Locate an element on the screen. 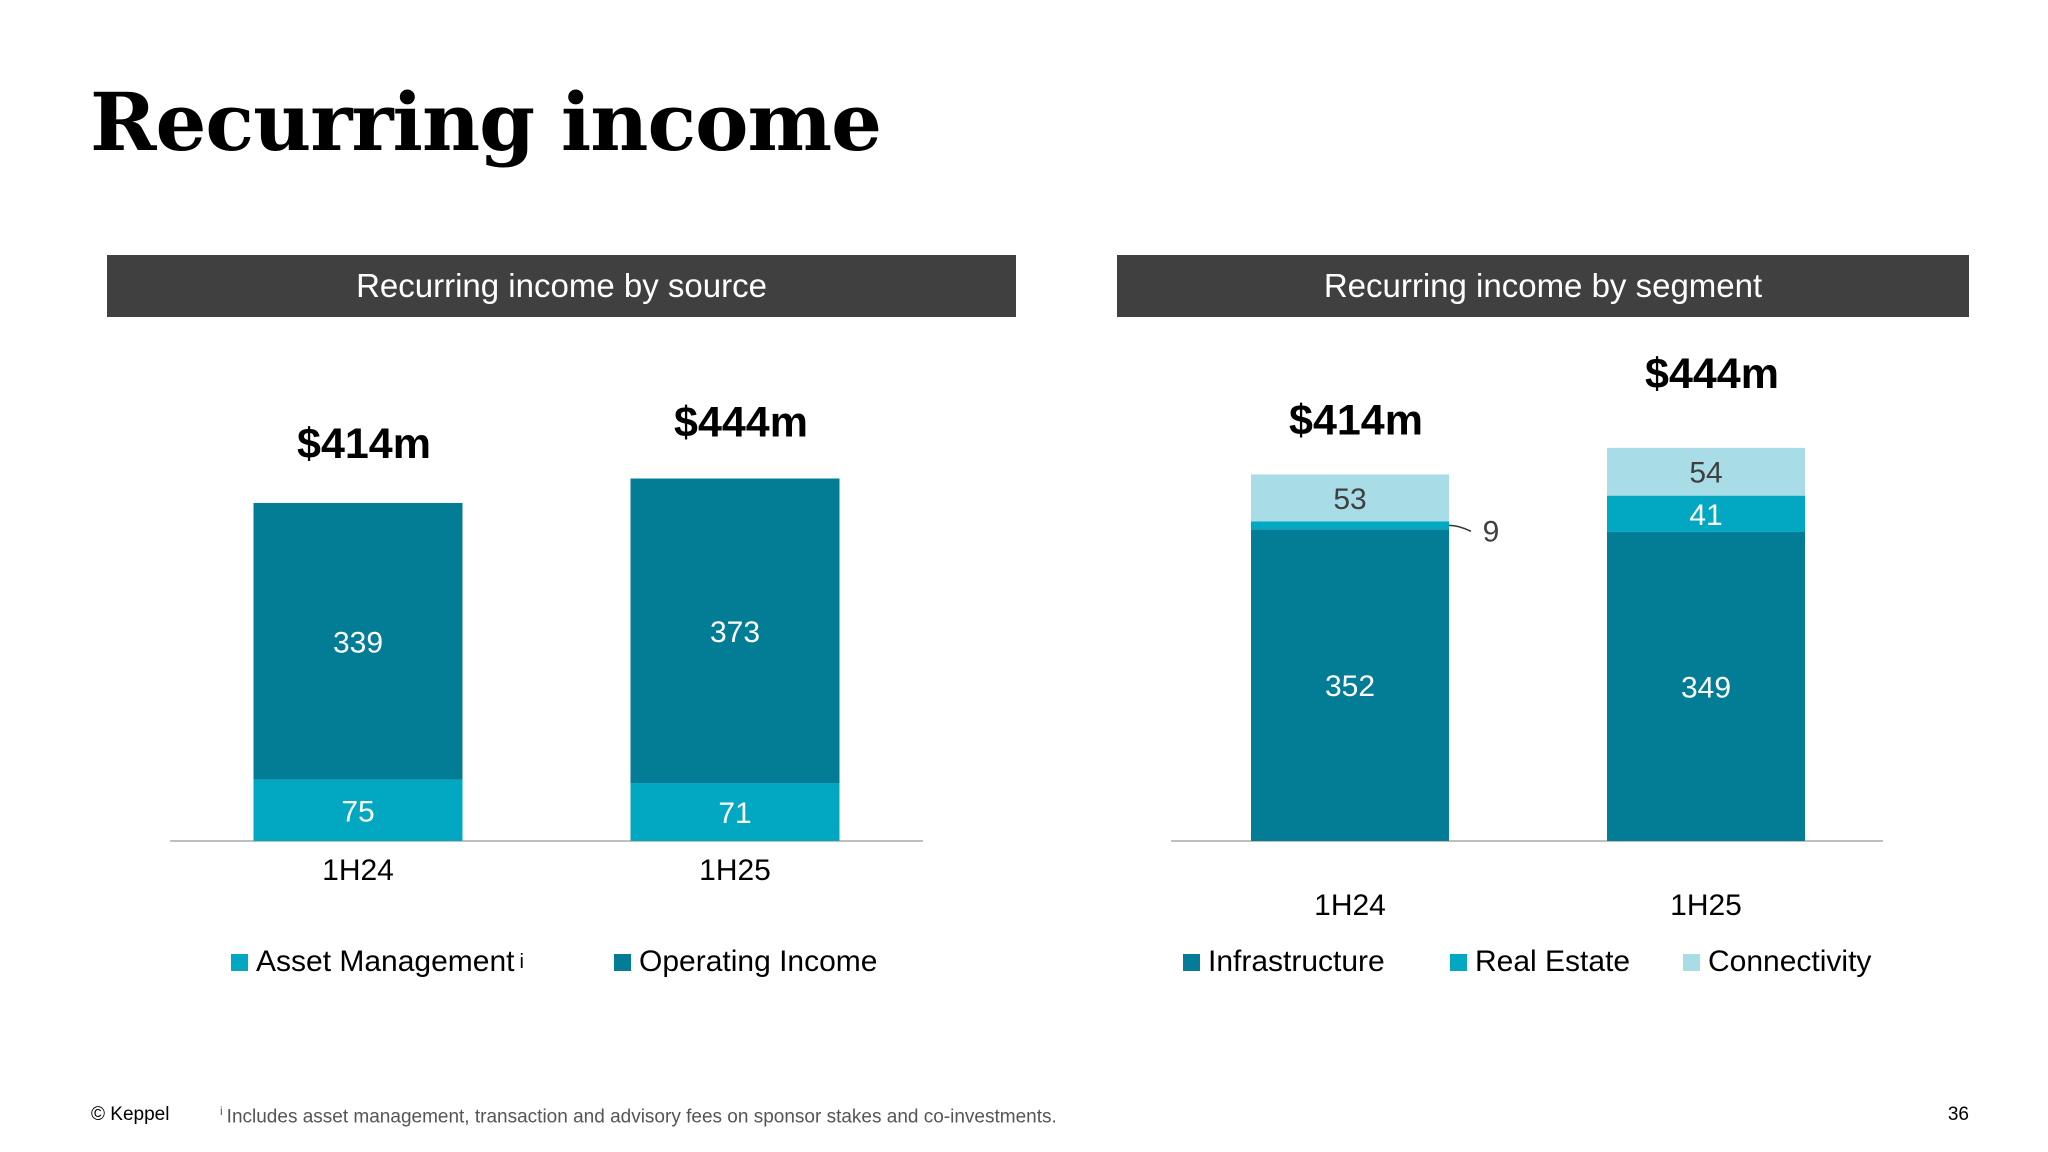  bar-0-1H25-operating-income is located at coordinates (735, 631).